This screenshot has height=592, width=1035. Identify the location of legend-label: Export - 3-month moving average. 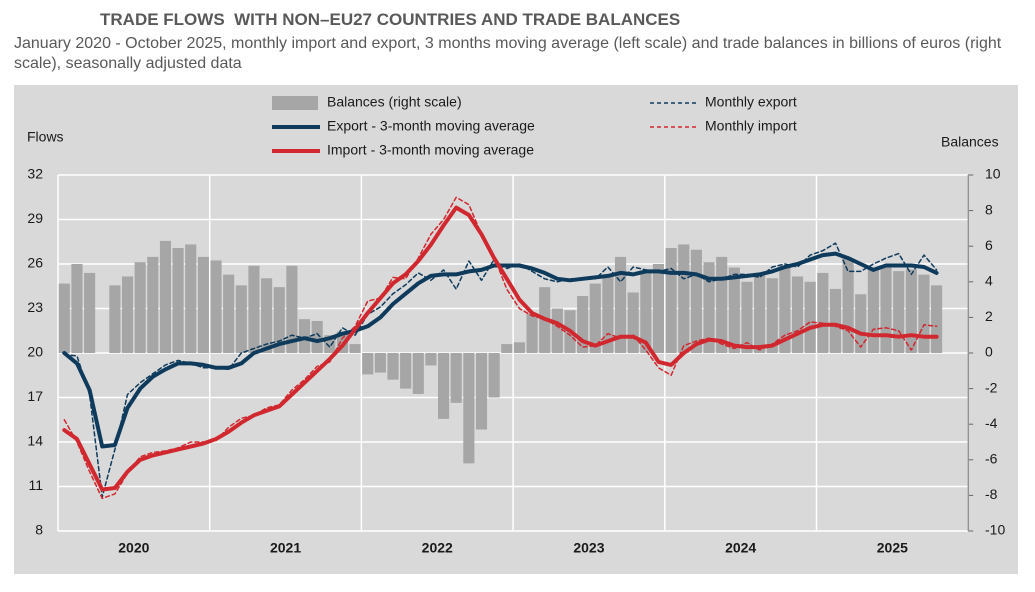
(431, 126).